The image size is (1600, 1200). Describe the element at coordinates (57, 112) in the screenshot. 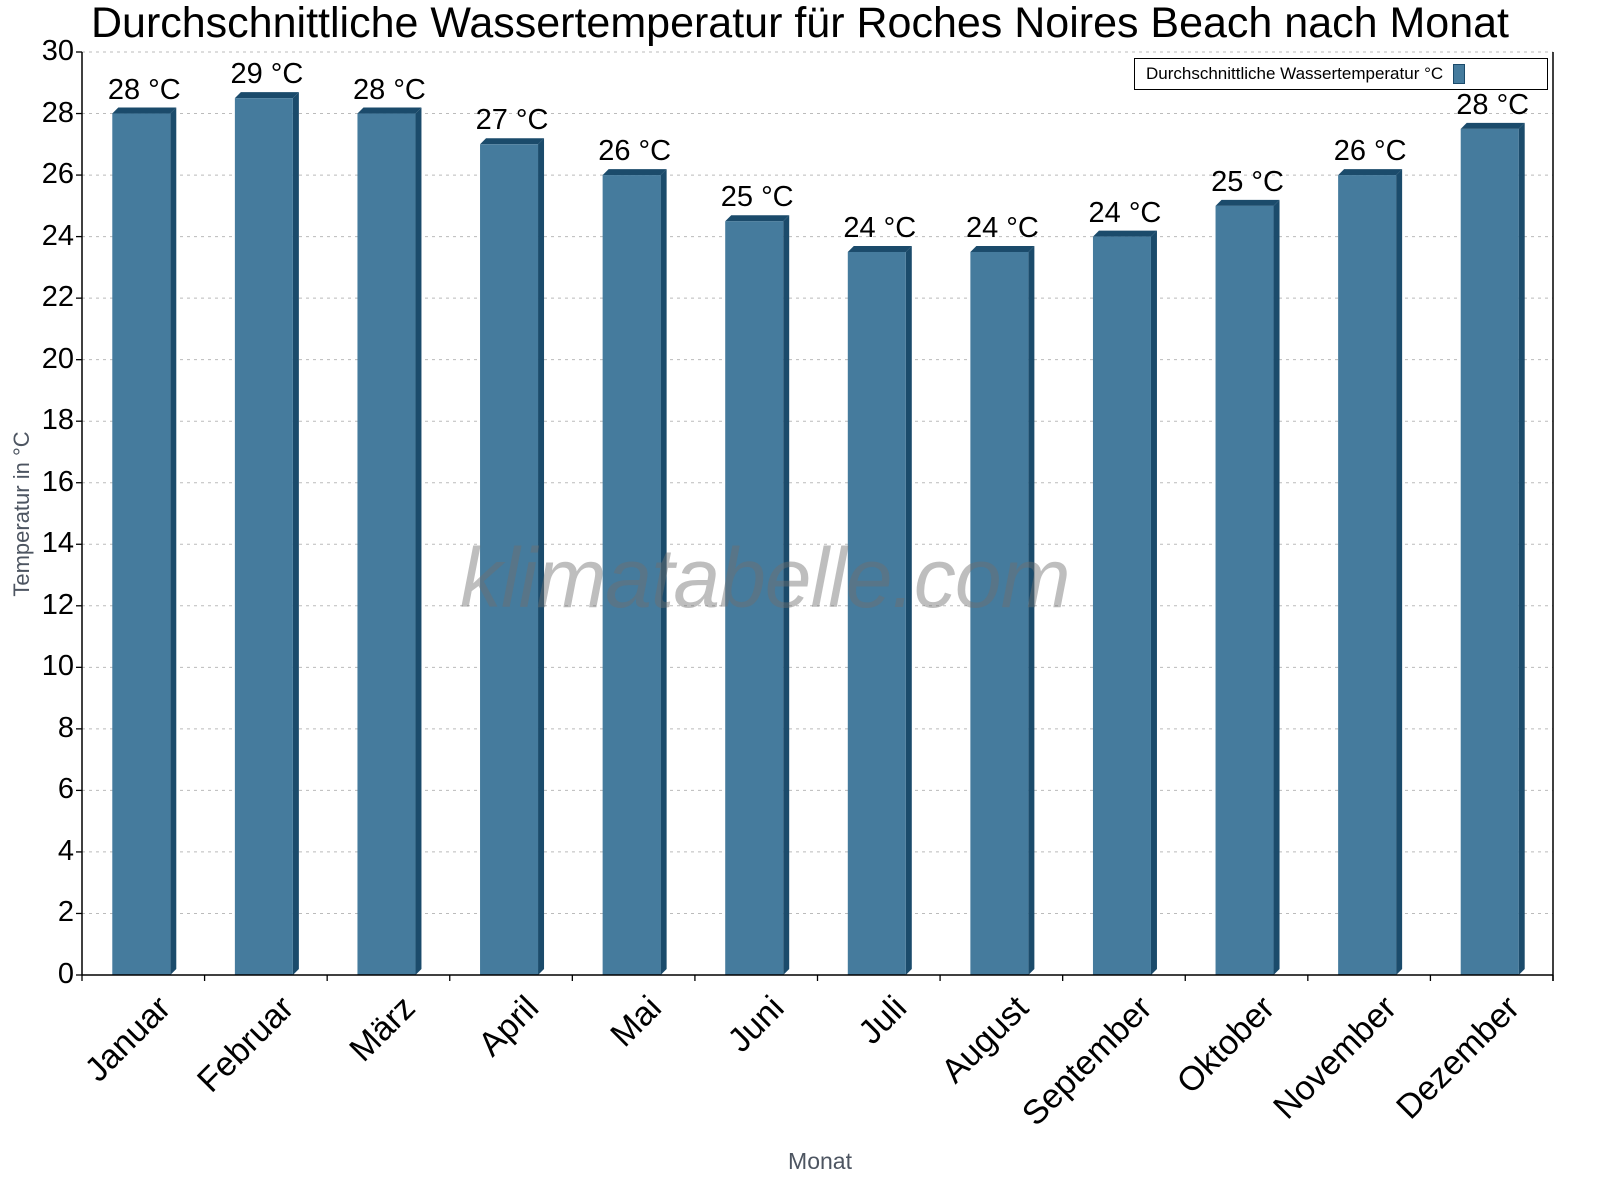

I see `y-tick-label: 28` at that location.